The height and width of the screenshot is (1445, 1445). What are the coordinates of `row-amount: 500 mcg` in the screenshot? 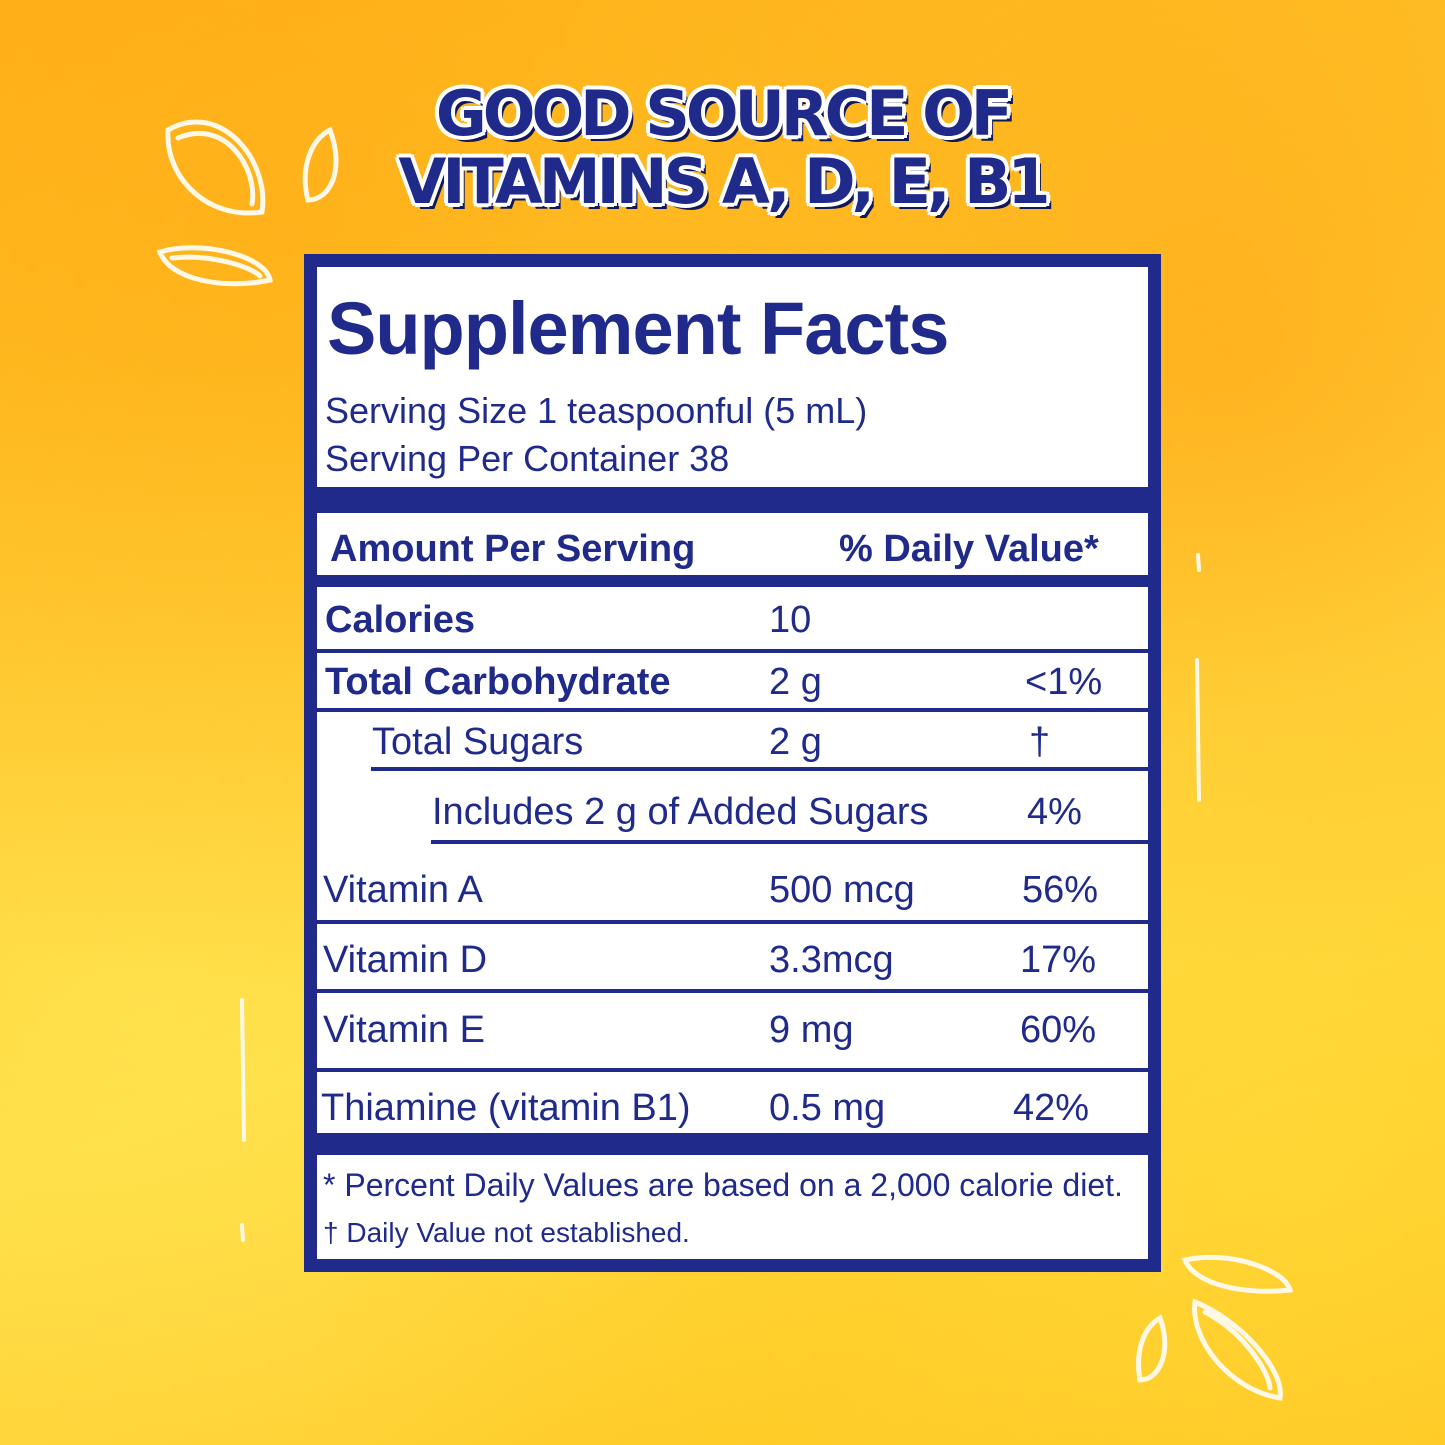 It's located at (842, 890).